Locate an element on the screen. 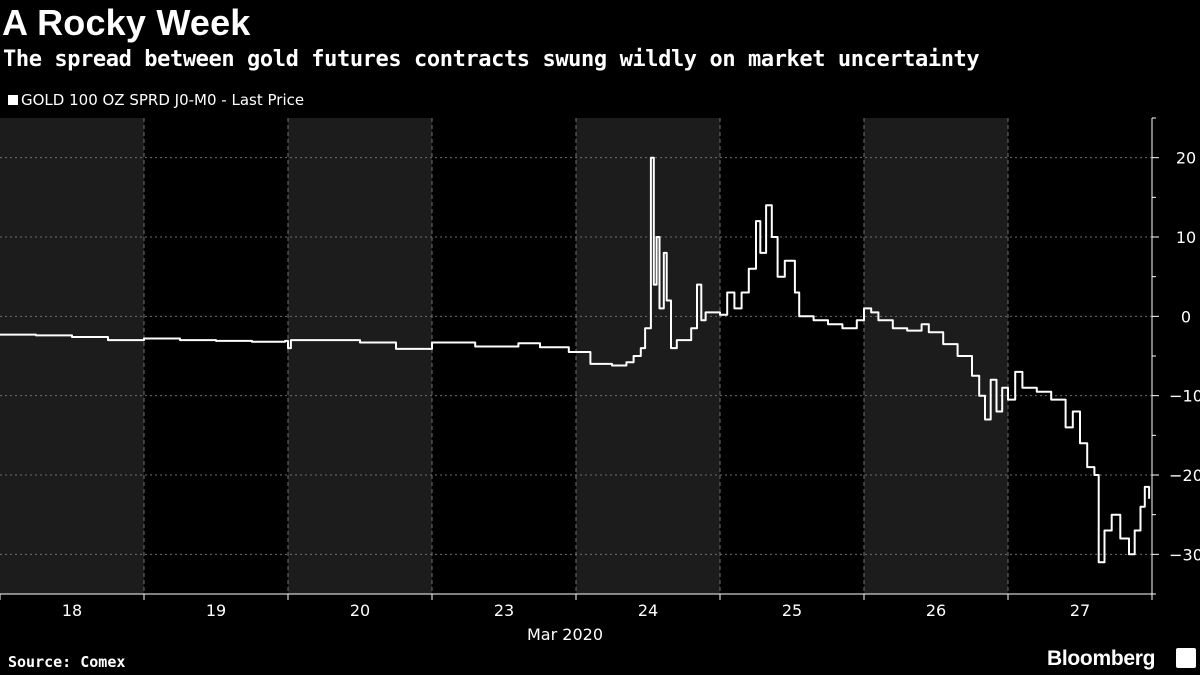 Image resolution: width=1200 pixels, height=675 pixels. legend-swatch is located at coordinates (13, 100).